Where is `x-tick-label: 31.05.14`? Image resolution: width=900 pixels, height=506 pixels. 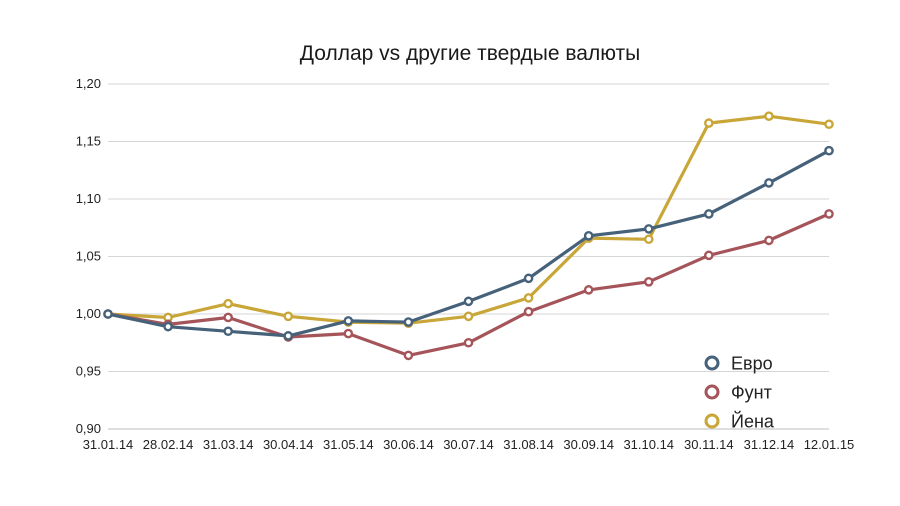
x-tick-label: 31.05.14 is located at coordinates (348, 444).